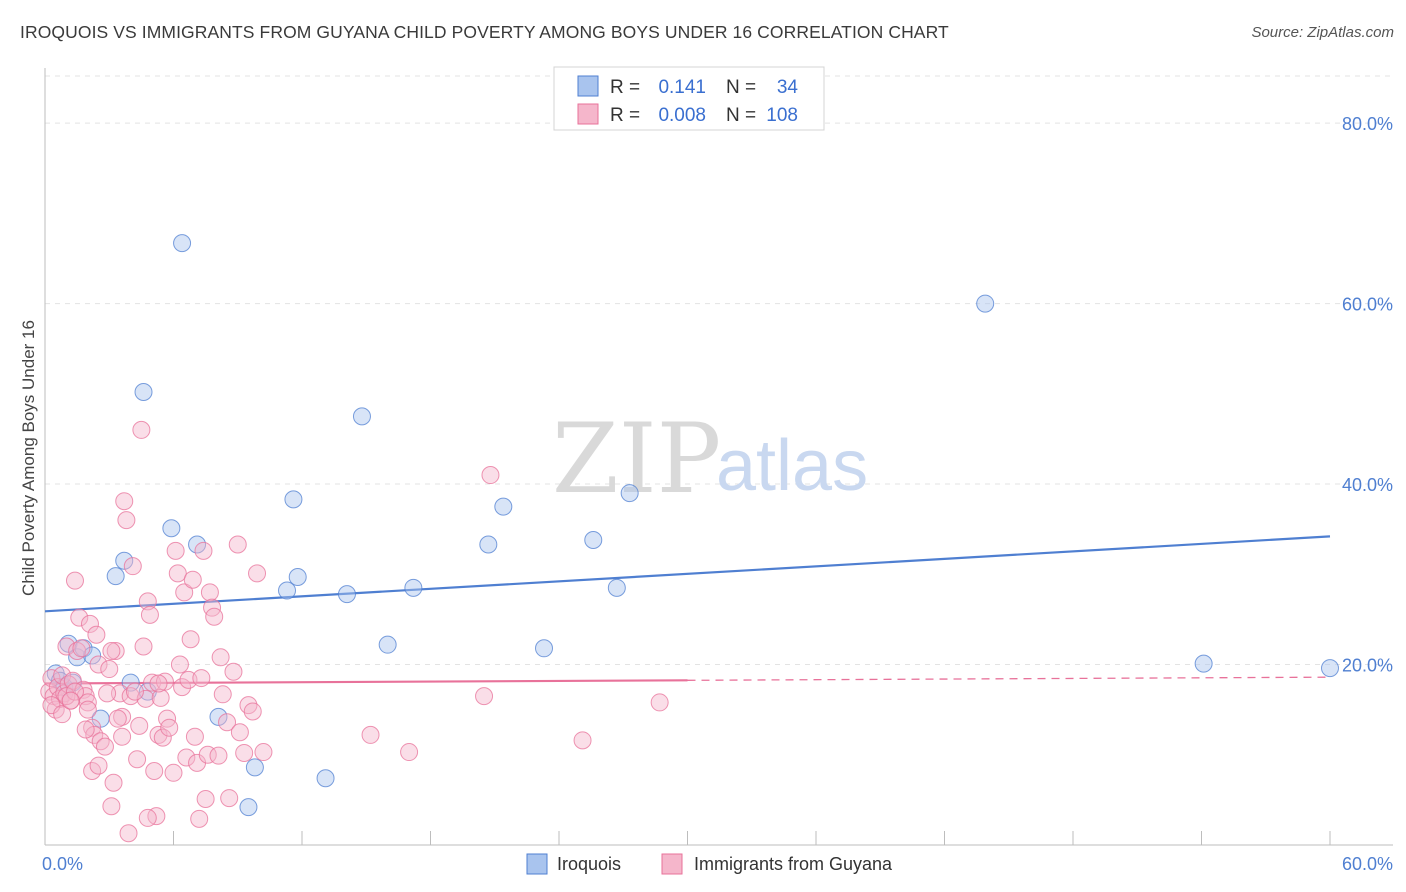  I want to click on trend-line-guyana, so click(366, 682).